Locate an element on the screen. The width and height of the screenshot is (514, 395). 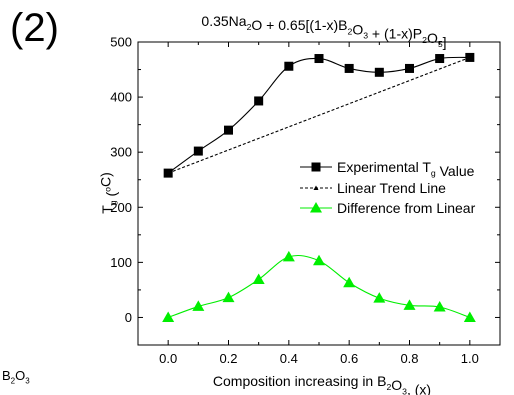
x-tick-label-4: 0.8 is located at coordinates (409, 358).